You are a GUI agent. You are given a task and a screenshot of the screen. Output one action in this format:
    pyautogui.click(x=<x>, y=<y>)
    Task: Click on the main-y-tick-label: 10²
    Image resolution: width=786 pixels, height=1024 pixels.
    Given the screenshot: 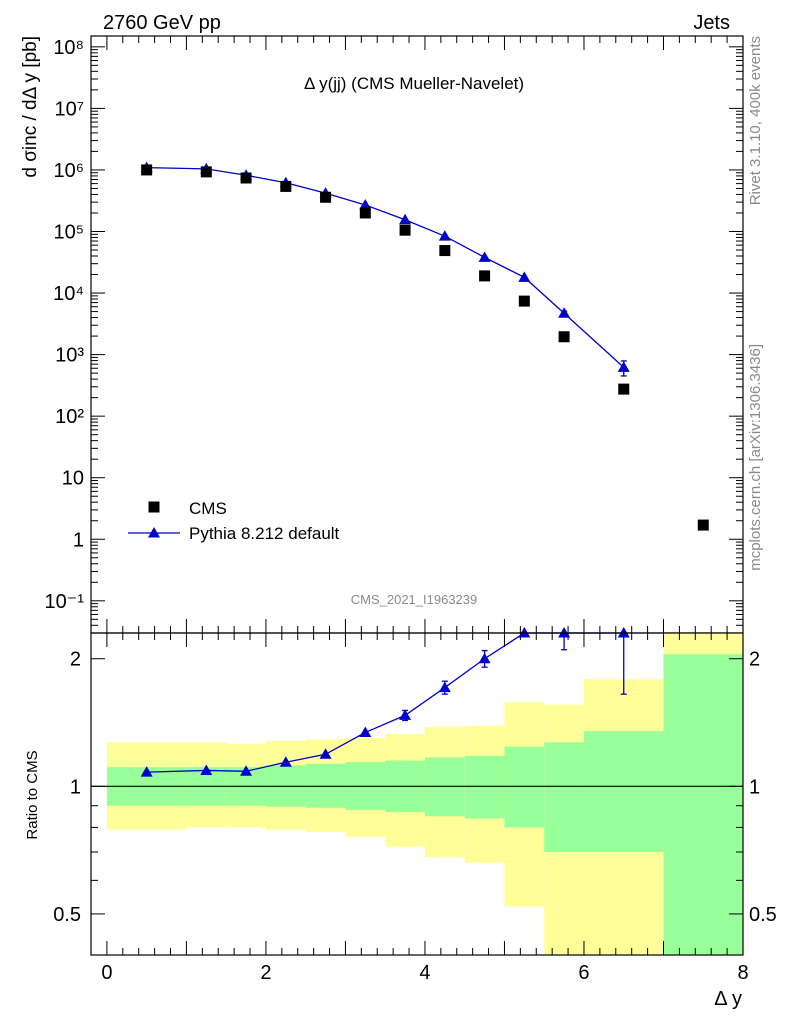 What is the action you would take?
    pyautogui.click(x=69, y=417)
    